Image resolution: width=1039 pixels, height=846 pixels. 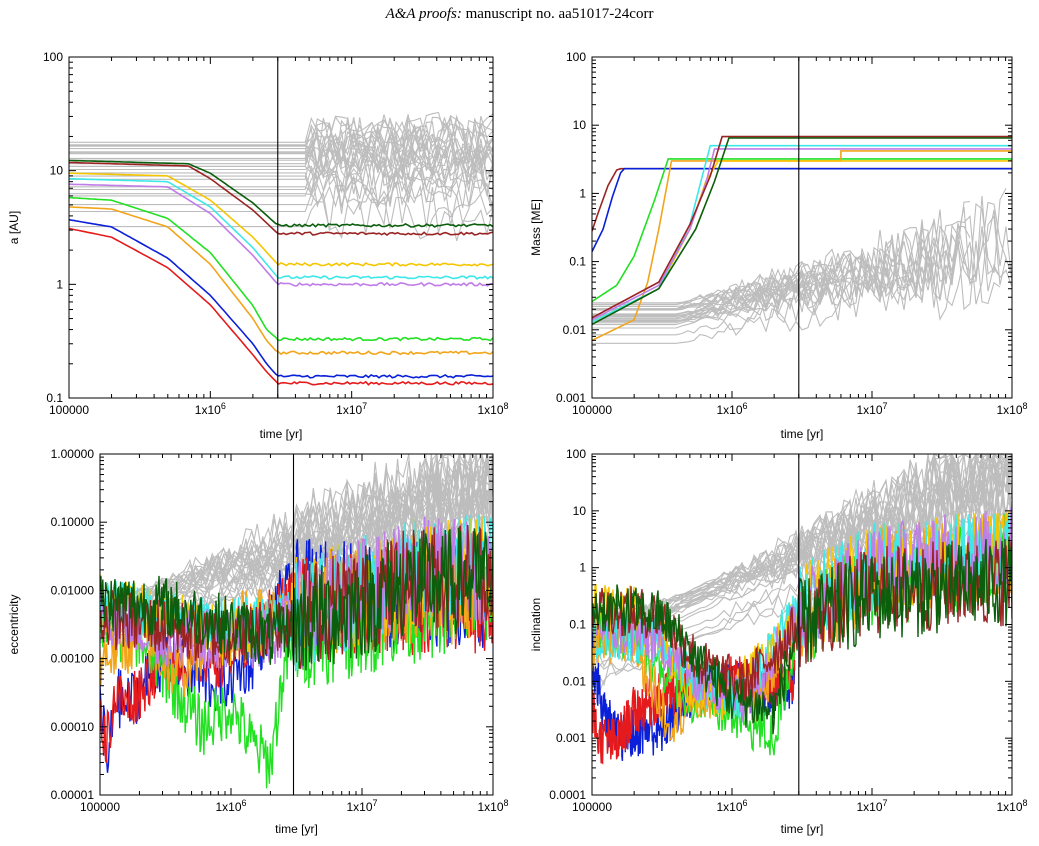 What do you see at coordinates (73, 659) in the screenshot?
I see `y-tick-label: 0.00100` at bounding box center [73, 659].